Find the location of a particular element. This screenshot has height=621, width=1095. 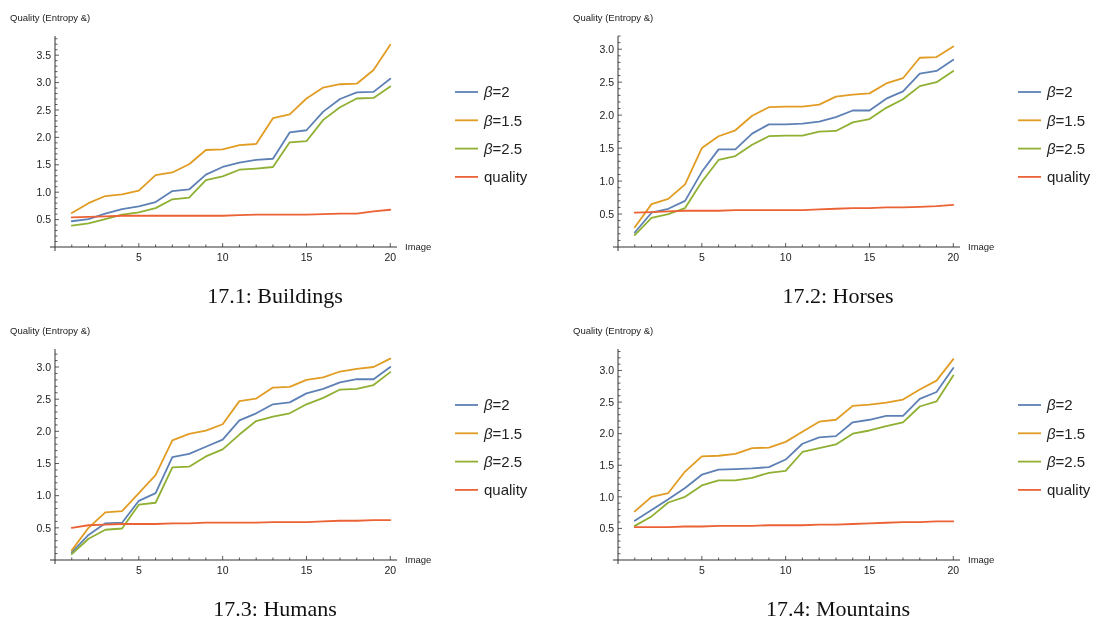

text: 17.3: Humans is located at coordinates (275, 608).